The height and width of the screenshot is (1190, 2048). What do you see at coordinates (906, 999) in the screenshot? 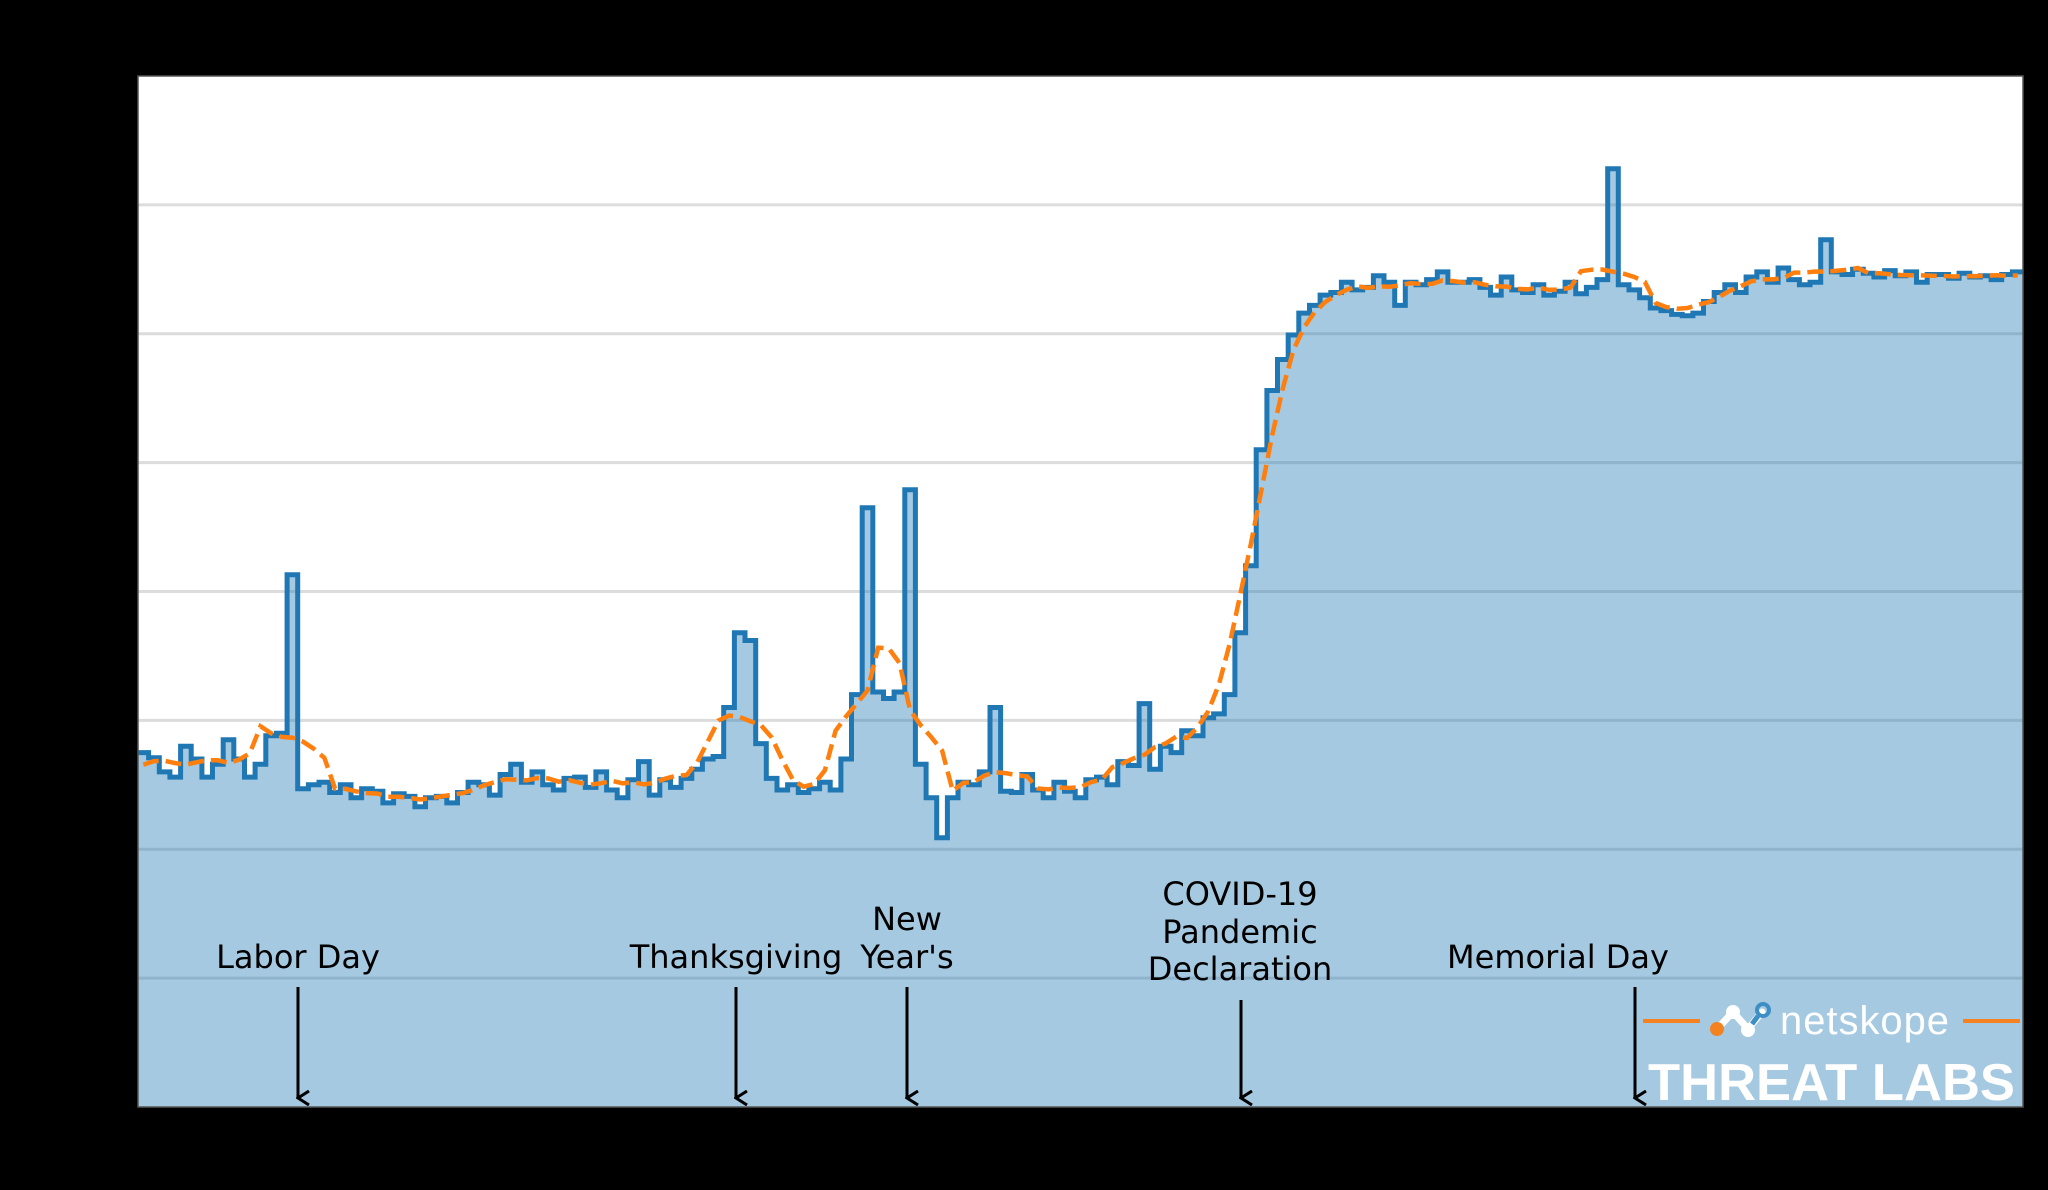
I see `annotation-new-years: New Year's` at bounding box center [906, 999].